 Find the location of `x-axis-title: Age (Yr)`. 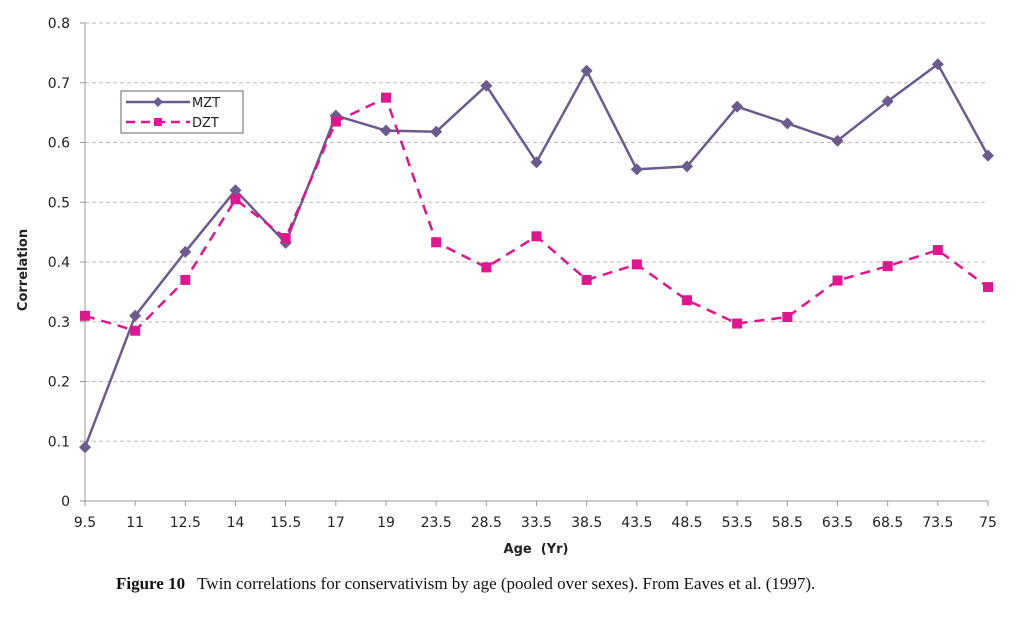

x-axis-title: Age (Yr) is located at coordinates (536, 549).